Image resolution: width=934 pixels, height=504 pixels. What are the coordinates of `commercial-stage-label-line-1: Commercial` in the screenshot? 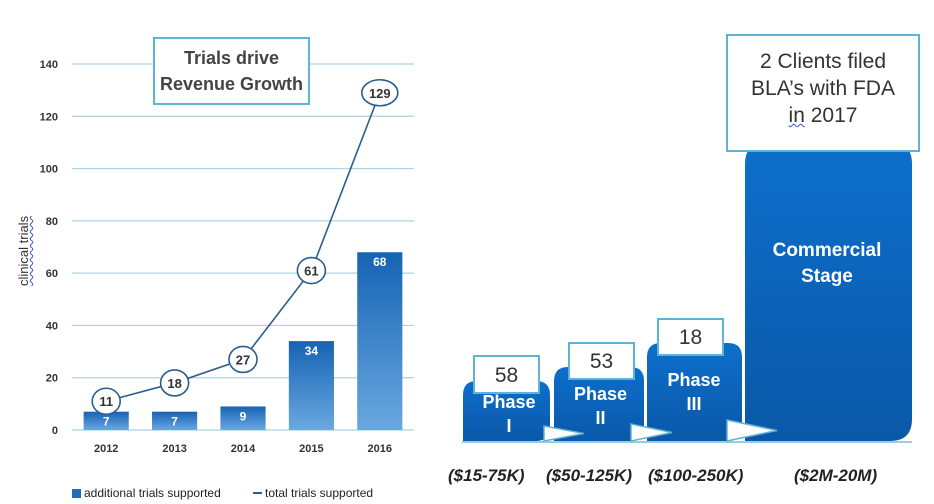 It's located at (827, 250).